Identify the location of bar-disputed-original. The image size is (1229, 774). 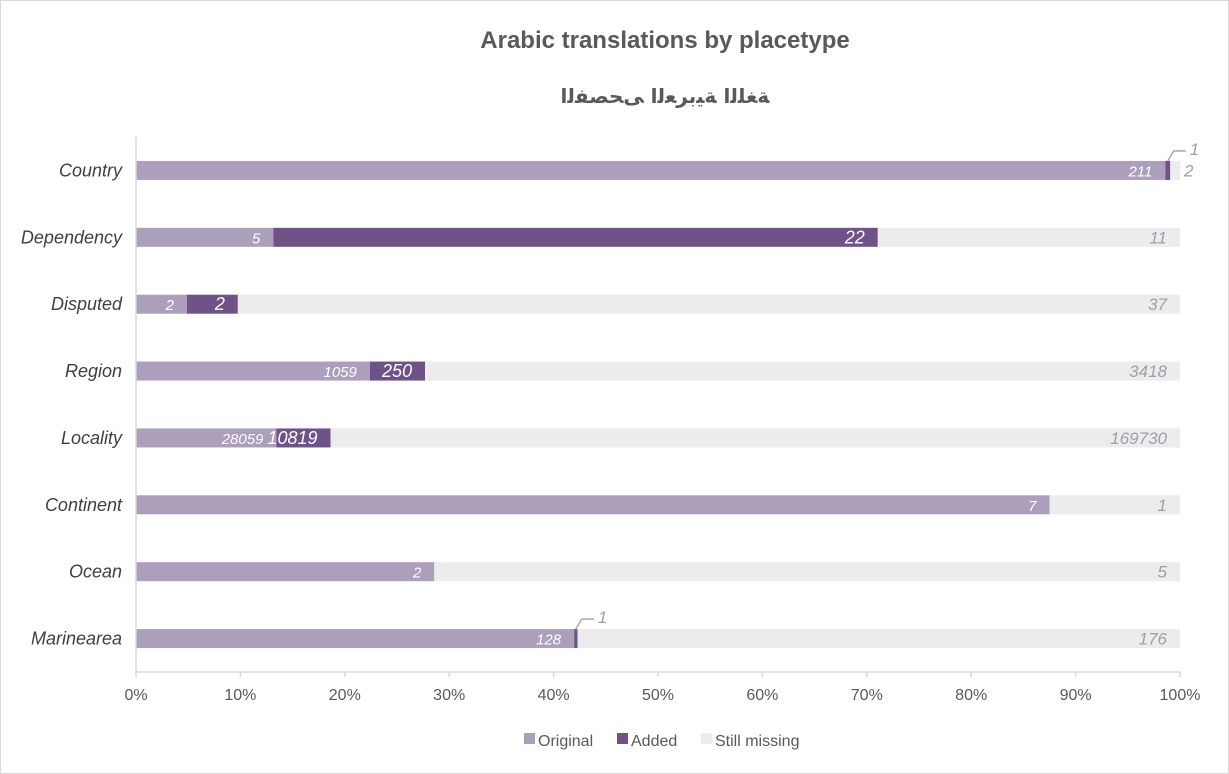
(161, 304).